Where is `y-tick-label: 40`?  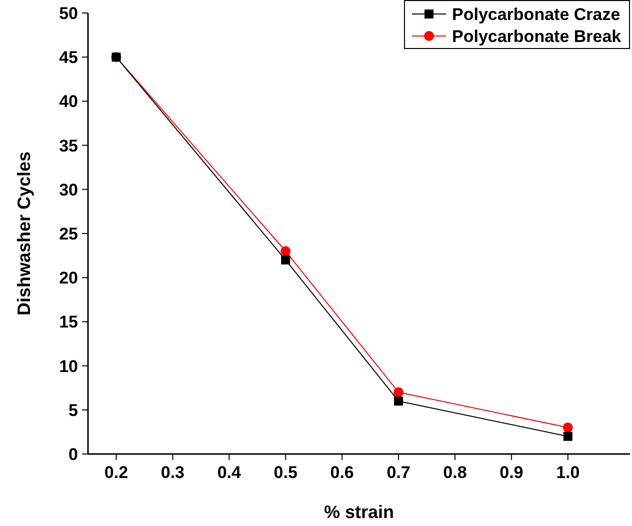
y-tick-label: 40 is located at coordinates (68, 102).